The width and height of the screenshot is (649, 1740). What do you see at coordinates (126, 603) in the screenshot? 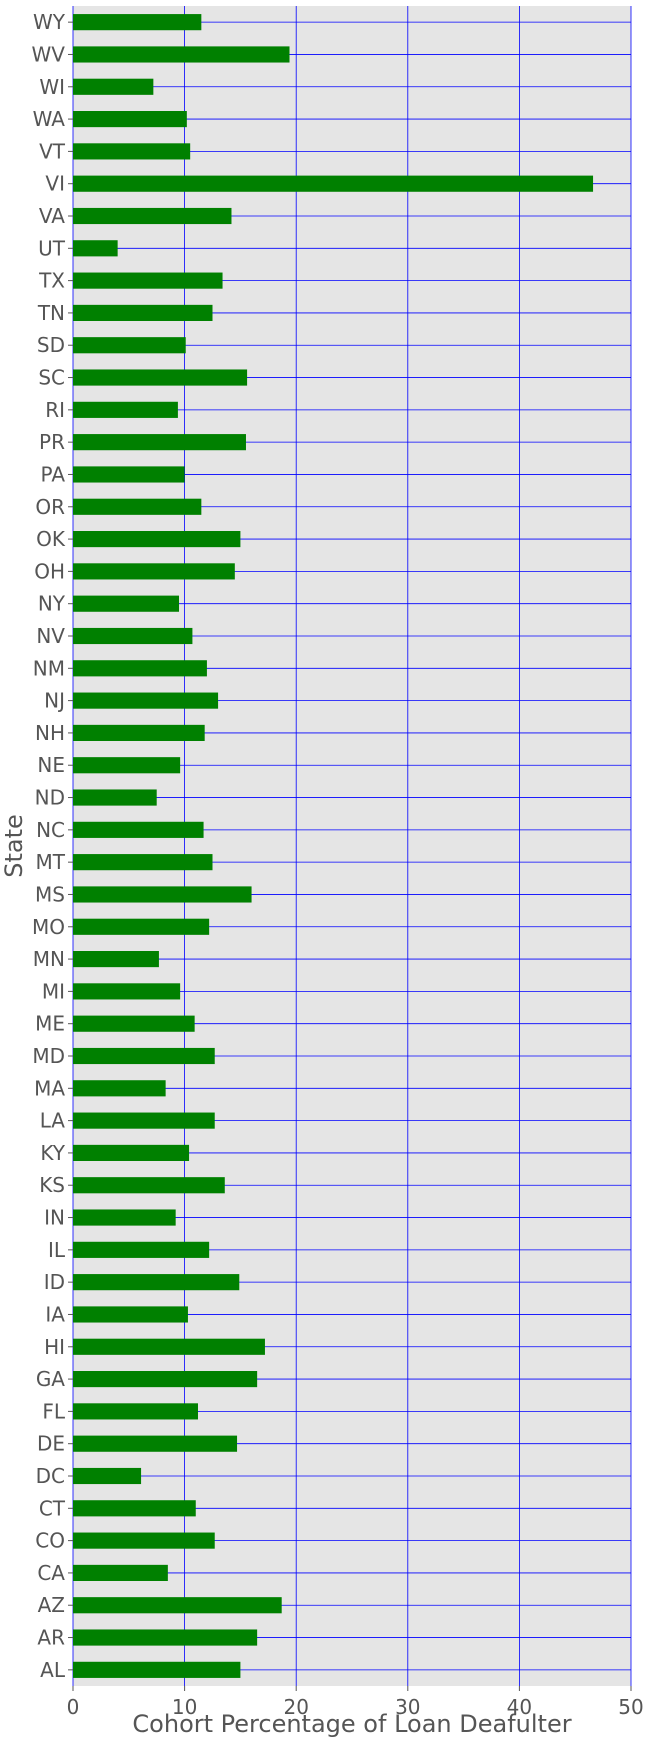
I see `bar-ny` at bounding box center [126, 603].